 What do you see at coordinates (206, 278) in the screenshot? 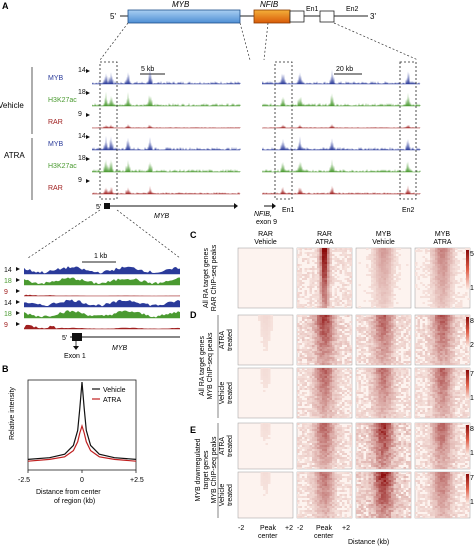
I see `row-c-label-0: All RA target genes` at bounding box center [206, 278].